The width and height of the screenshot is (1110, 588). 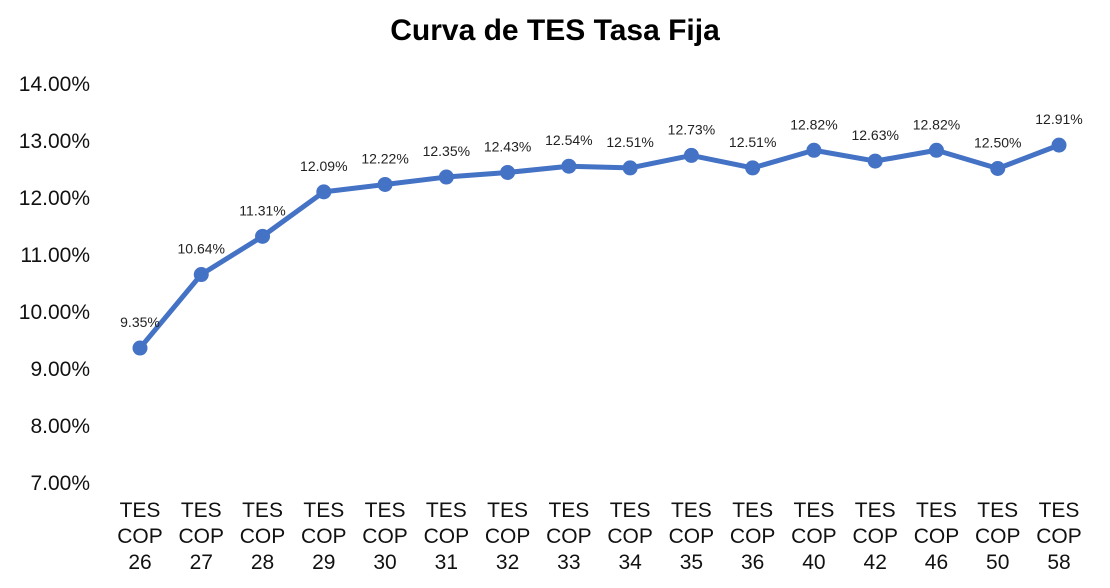 I want to click on y-tick-label: 10.00%, so click(x=54, y=312).